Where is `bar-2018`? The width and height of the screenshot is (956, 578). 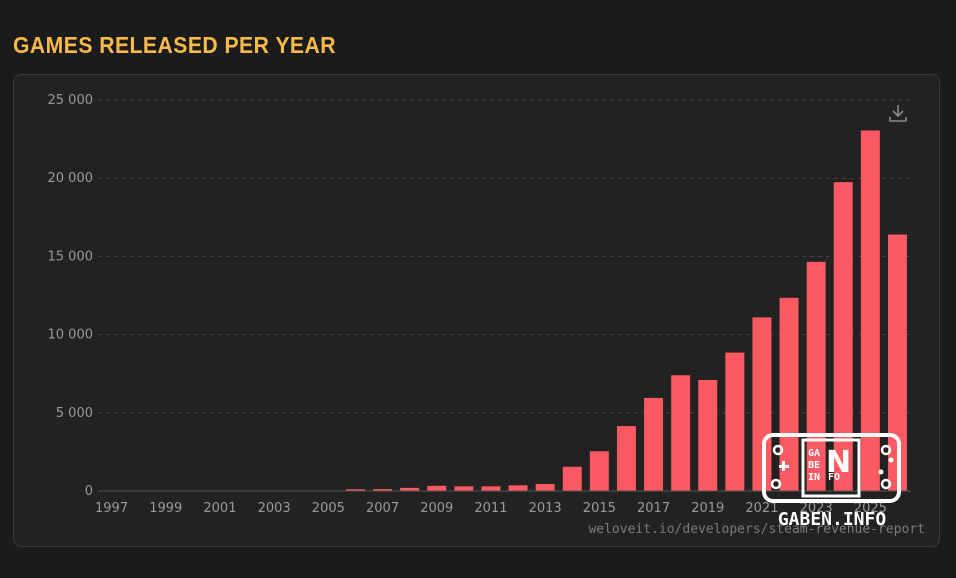
bar-2018 is located at coordinates (681, 433).